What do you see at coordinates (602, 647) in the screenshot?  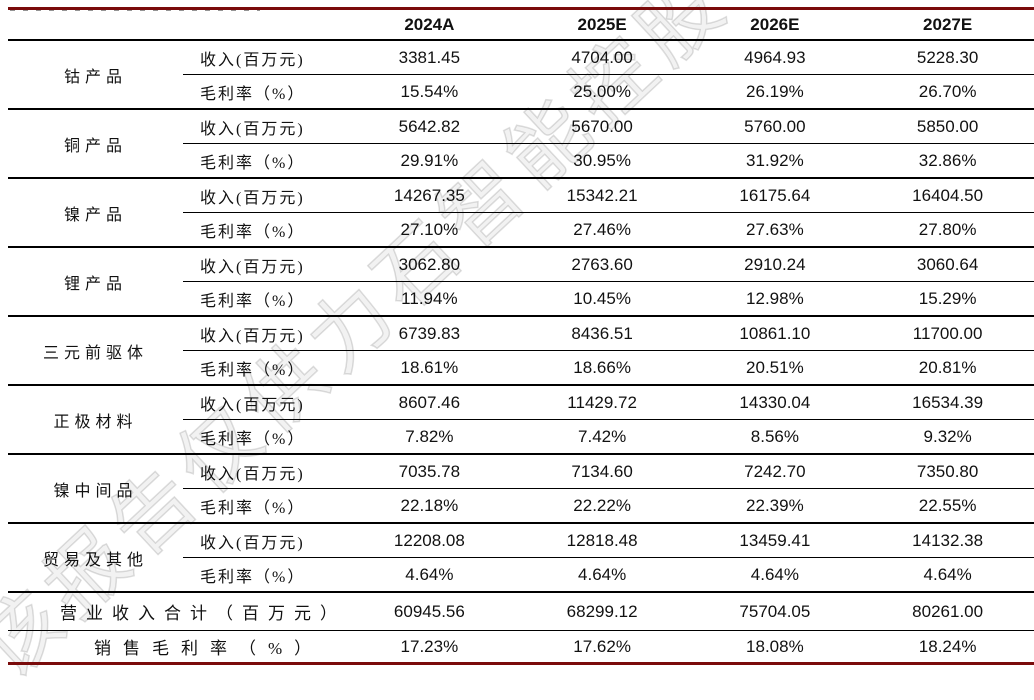 I see `cell-value: 17.62%` at bounding box center [602, 647].